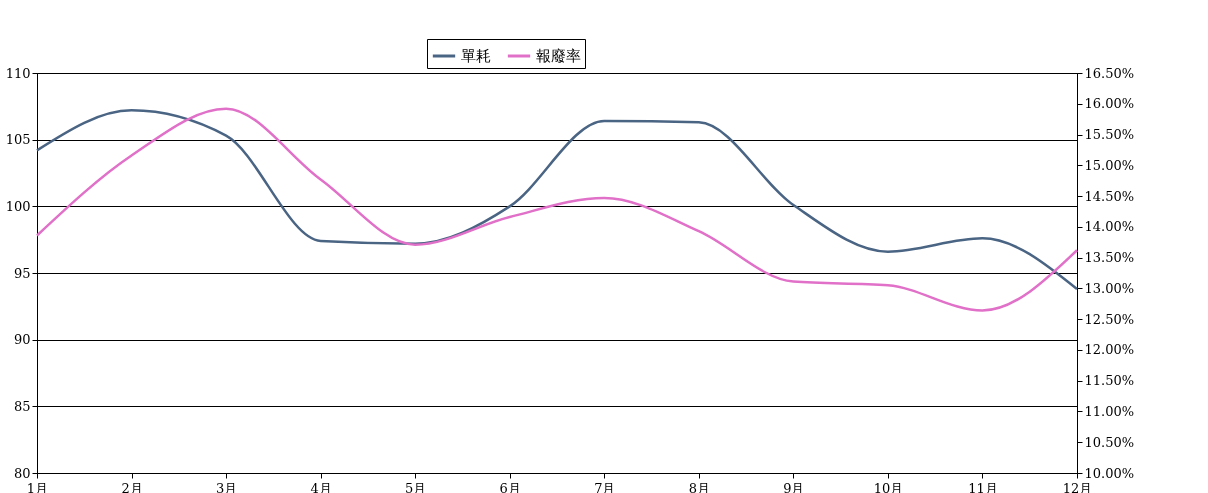 The height and width of the screenshot is (493, 1208). Describe the element at coordinates (1109, 258) in the screenshot. I see `y2-tick-label: 13.50%` at that location.